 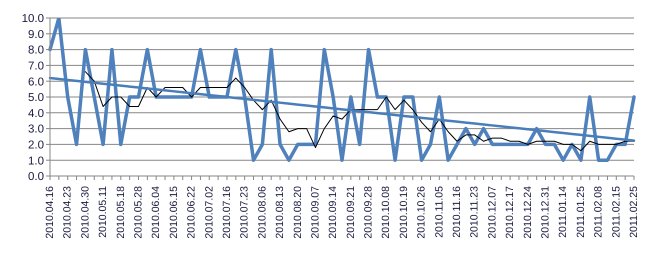 What do you see at coordinates (36, 114) in the screenshot?
I see `y-tick-label: 4.0` at bounding box center [36, 114].